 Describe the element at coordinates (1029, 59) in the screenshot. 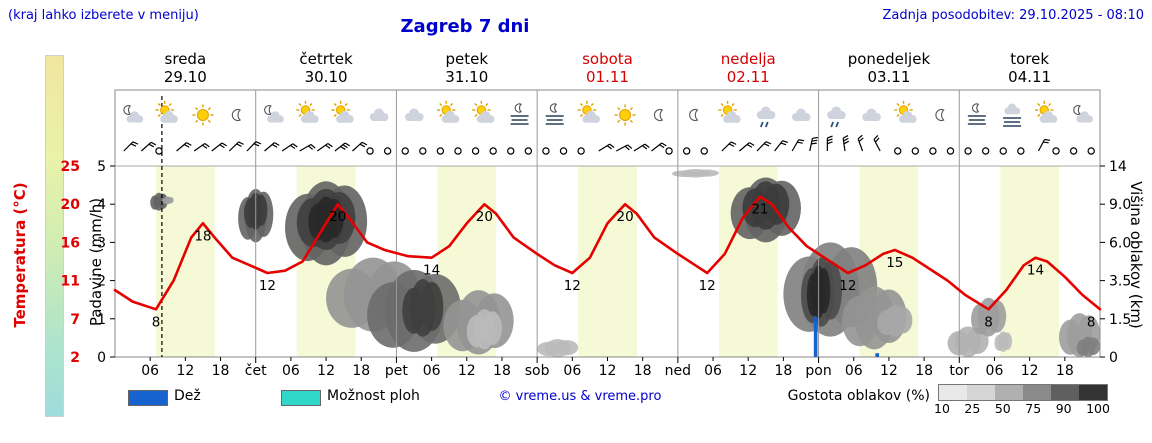

I see `svg-text: torek` at that location.